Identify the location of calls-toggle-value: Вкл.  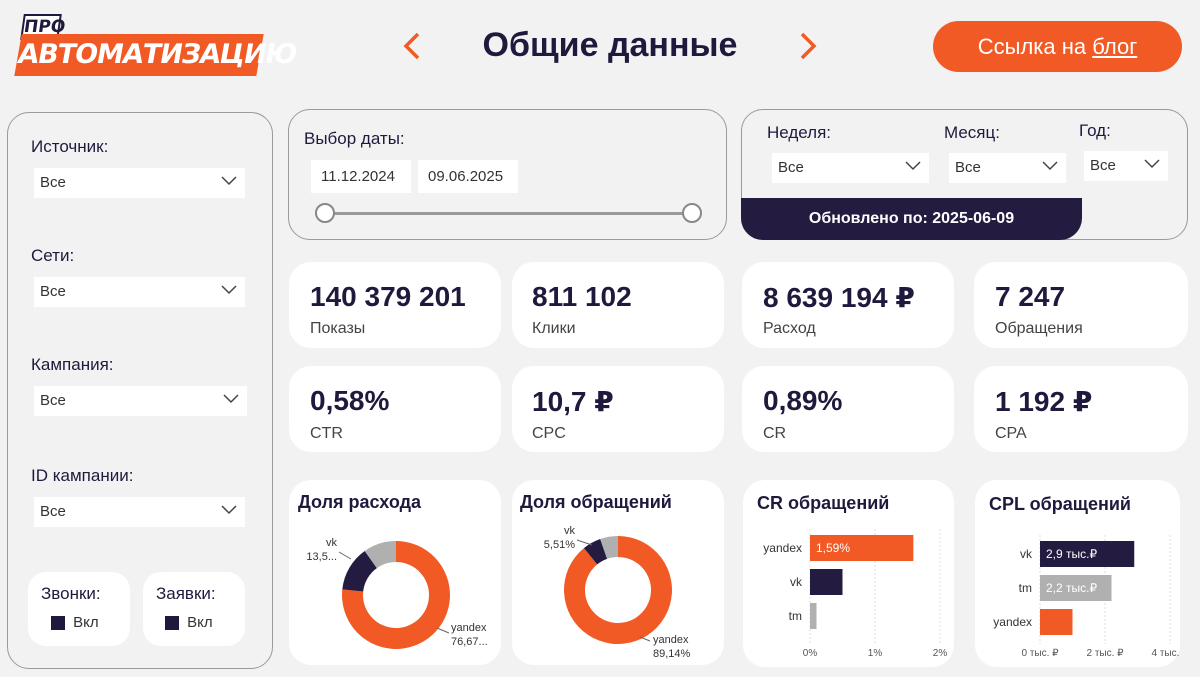
(86, 622).